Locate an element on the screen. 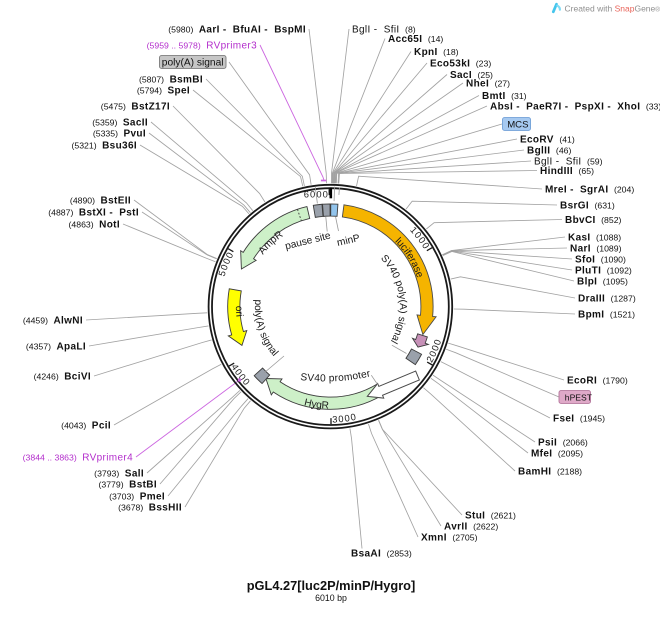 The height and width of the screenshot is (624, 660). svg-text: minP is located at coordinates (348, 241).